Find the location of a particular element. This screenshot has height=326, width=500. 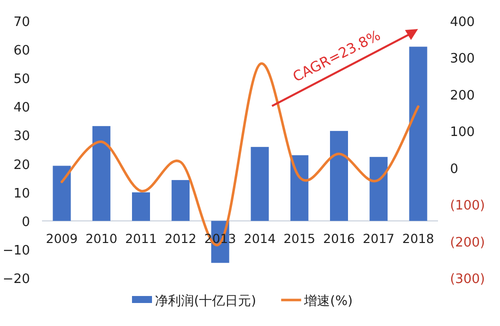

y2-tick-label: (200) is located at coordinates (467, 242).